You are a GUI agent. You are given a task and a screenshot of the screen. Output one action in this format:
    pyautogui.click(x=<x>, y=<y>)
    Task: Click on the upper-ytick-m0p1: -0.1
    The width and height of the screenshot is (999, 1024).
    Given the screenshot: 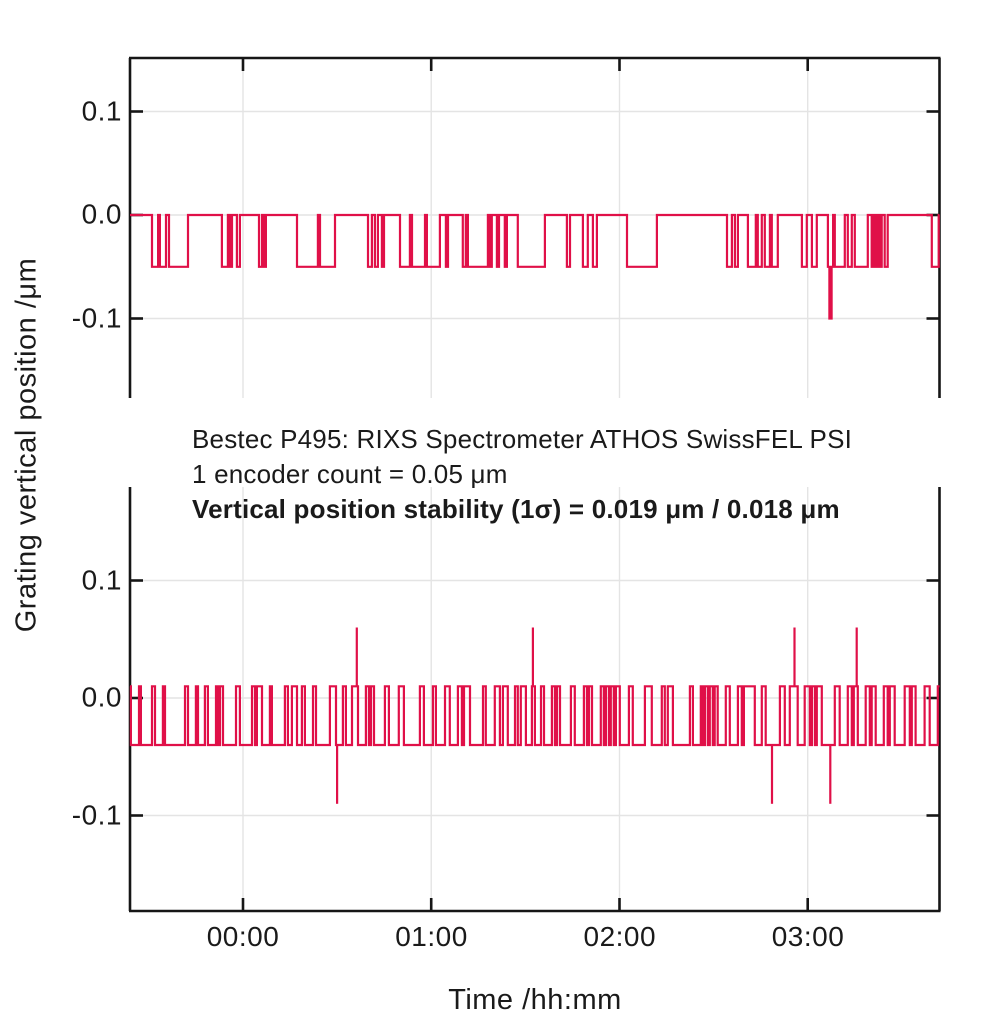 What is the action you would take?
    pyautogui.click(x=96, y=317)
    